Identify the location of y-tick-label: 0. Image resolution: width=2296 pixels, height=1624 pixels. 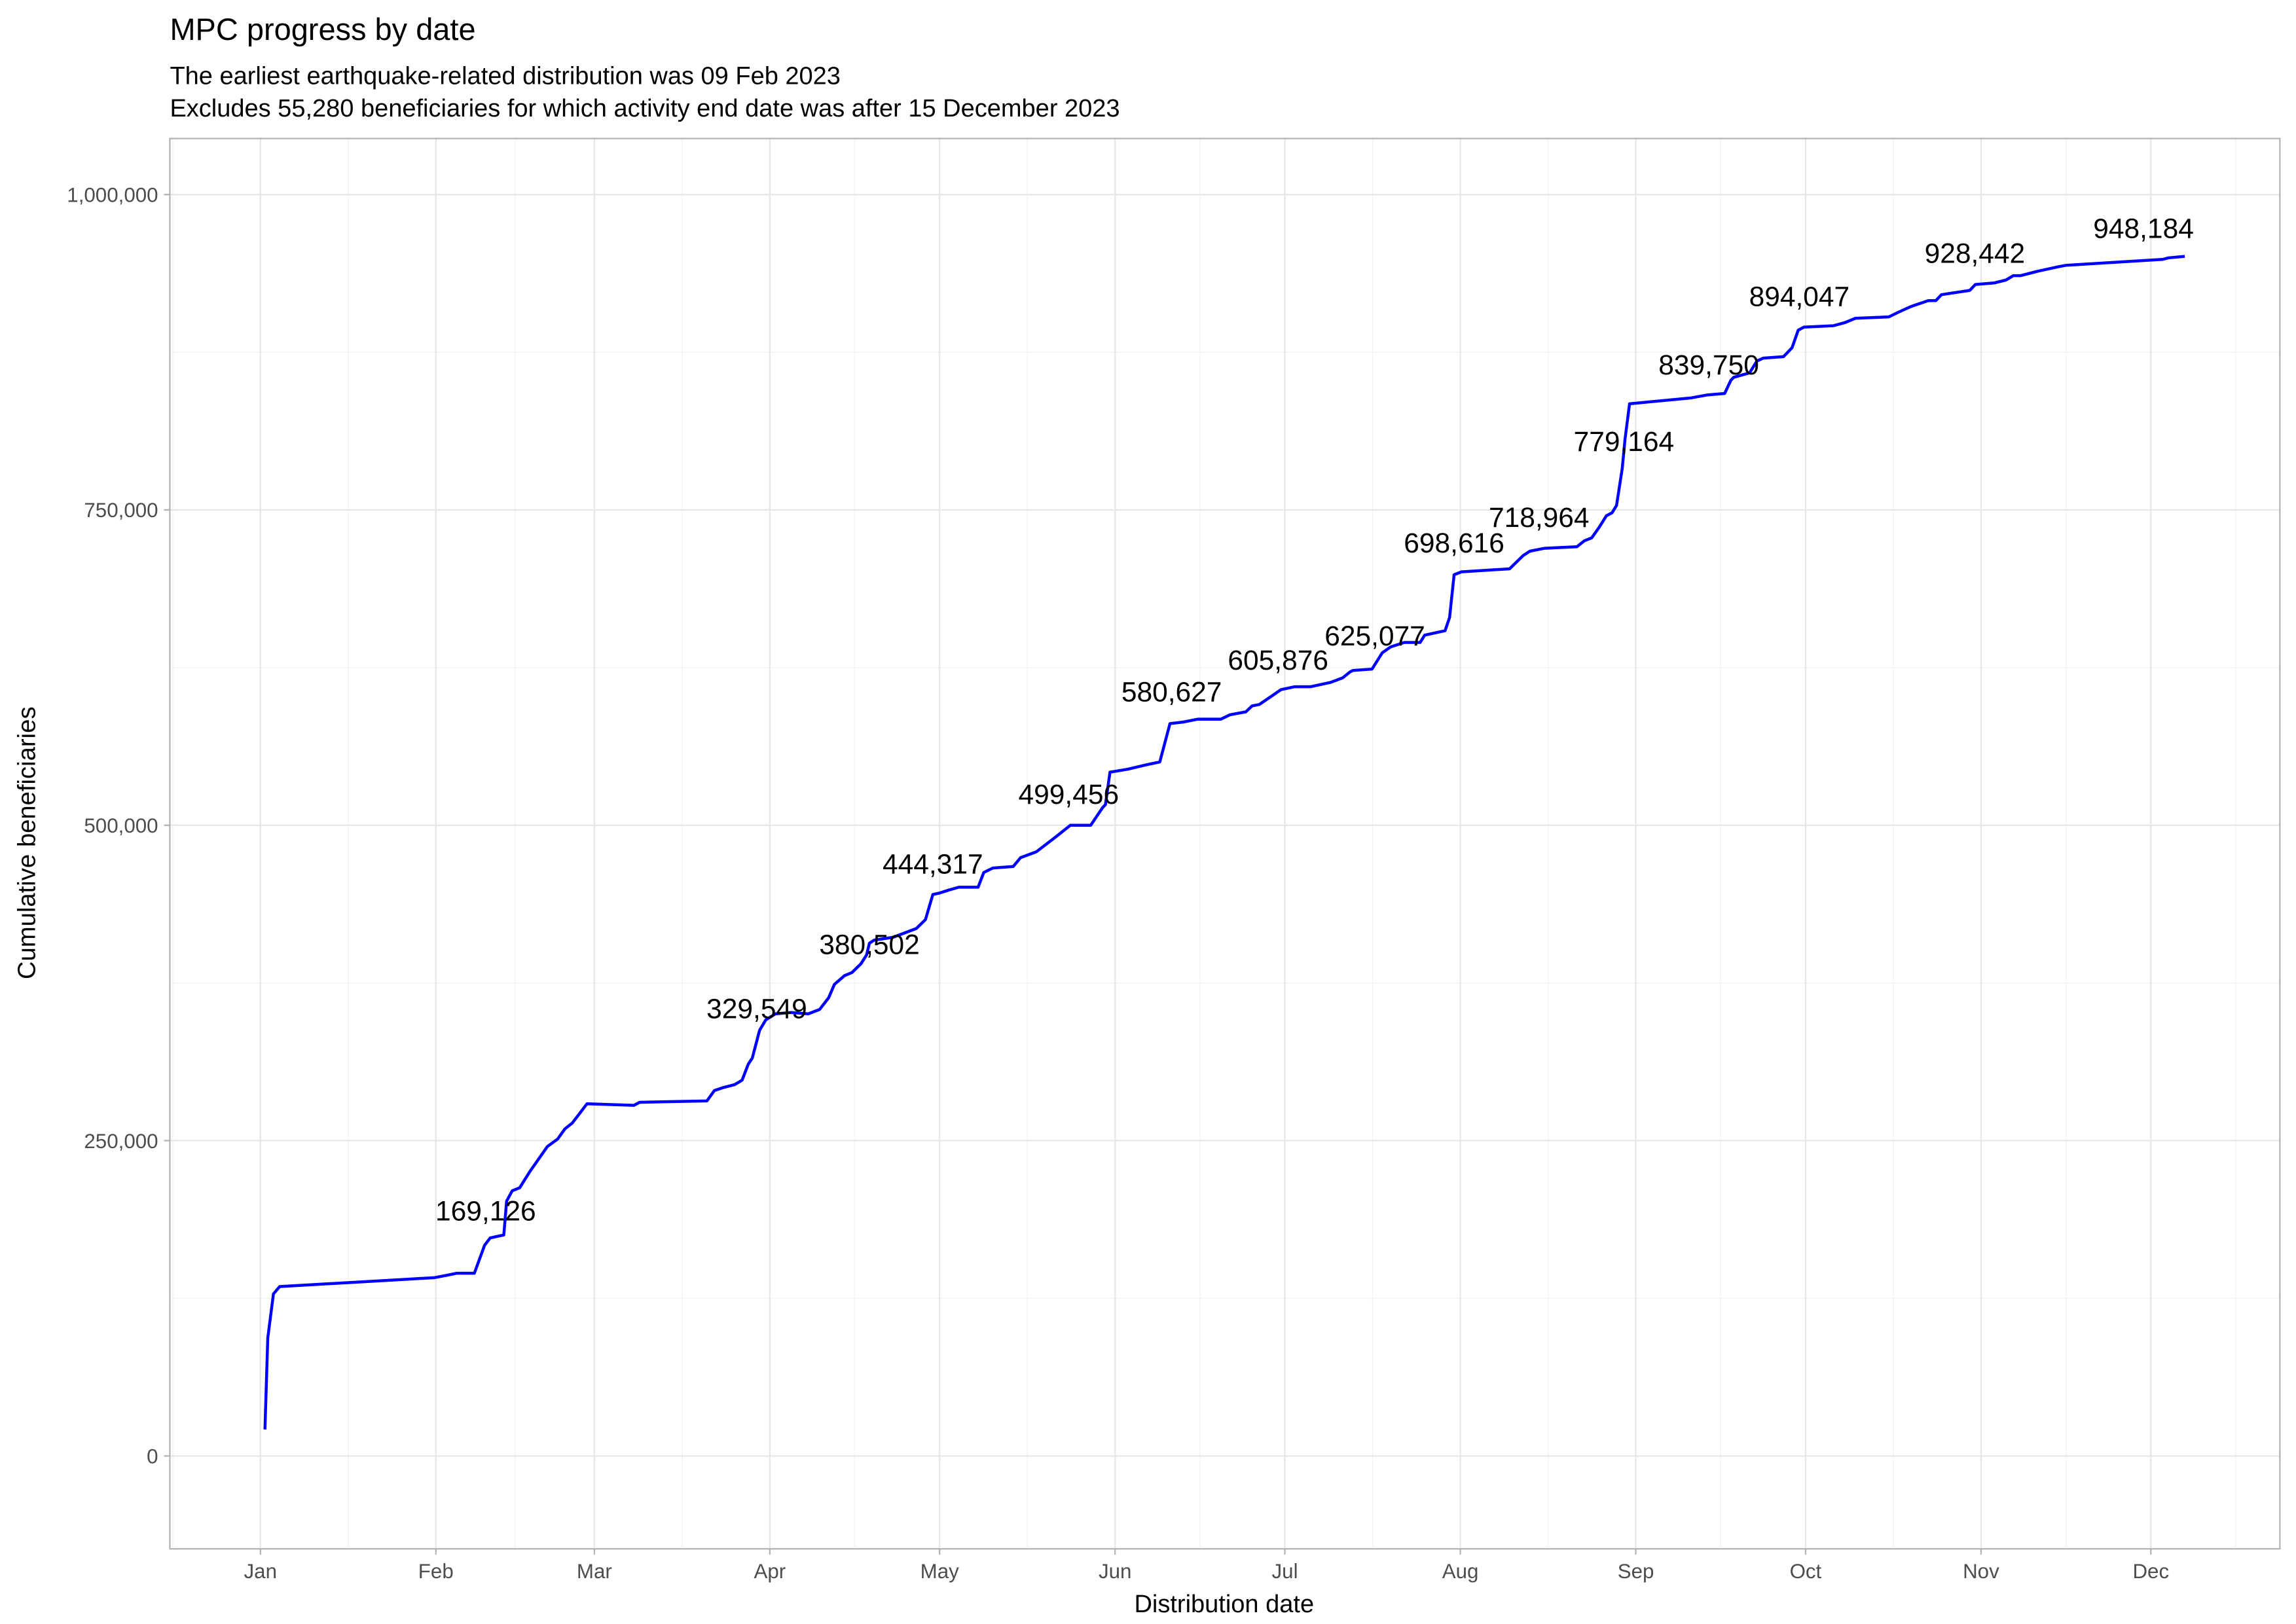
(152, 1457).